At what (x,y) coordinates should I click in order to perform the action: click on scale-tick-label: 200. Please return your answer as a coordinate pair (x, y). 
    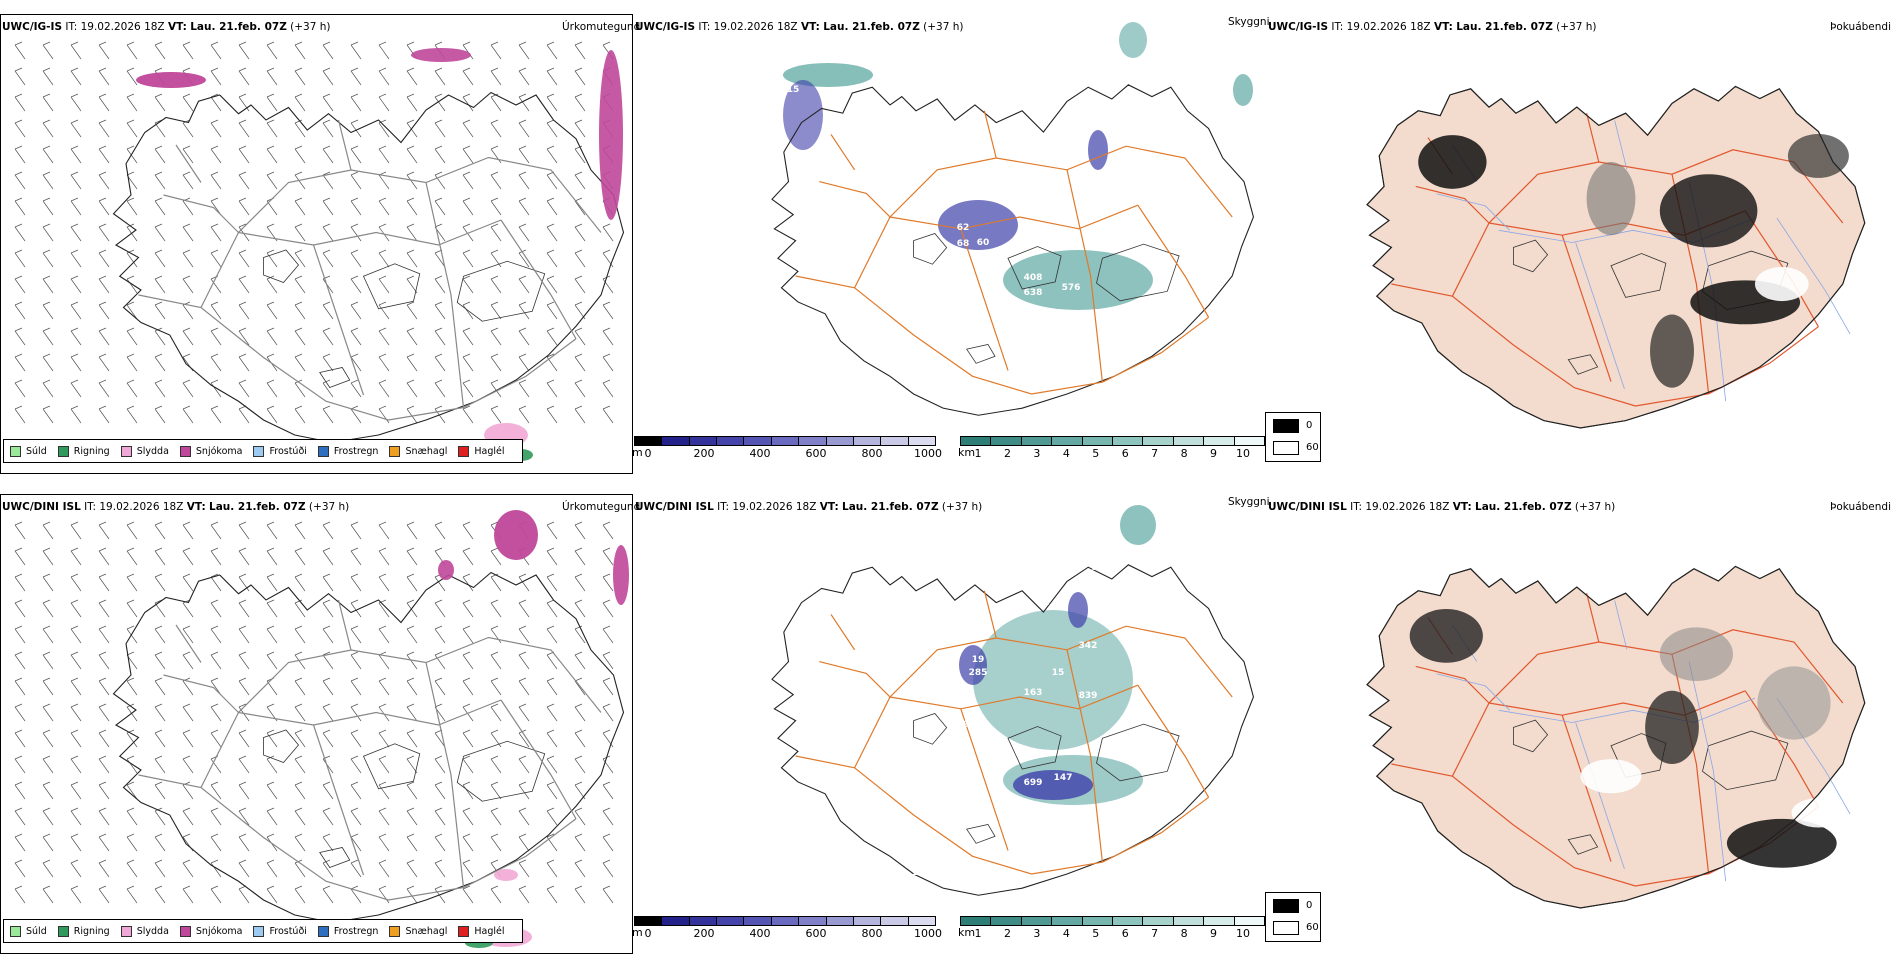
    Looking at the image, I should click on (704, 933).